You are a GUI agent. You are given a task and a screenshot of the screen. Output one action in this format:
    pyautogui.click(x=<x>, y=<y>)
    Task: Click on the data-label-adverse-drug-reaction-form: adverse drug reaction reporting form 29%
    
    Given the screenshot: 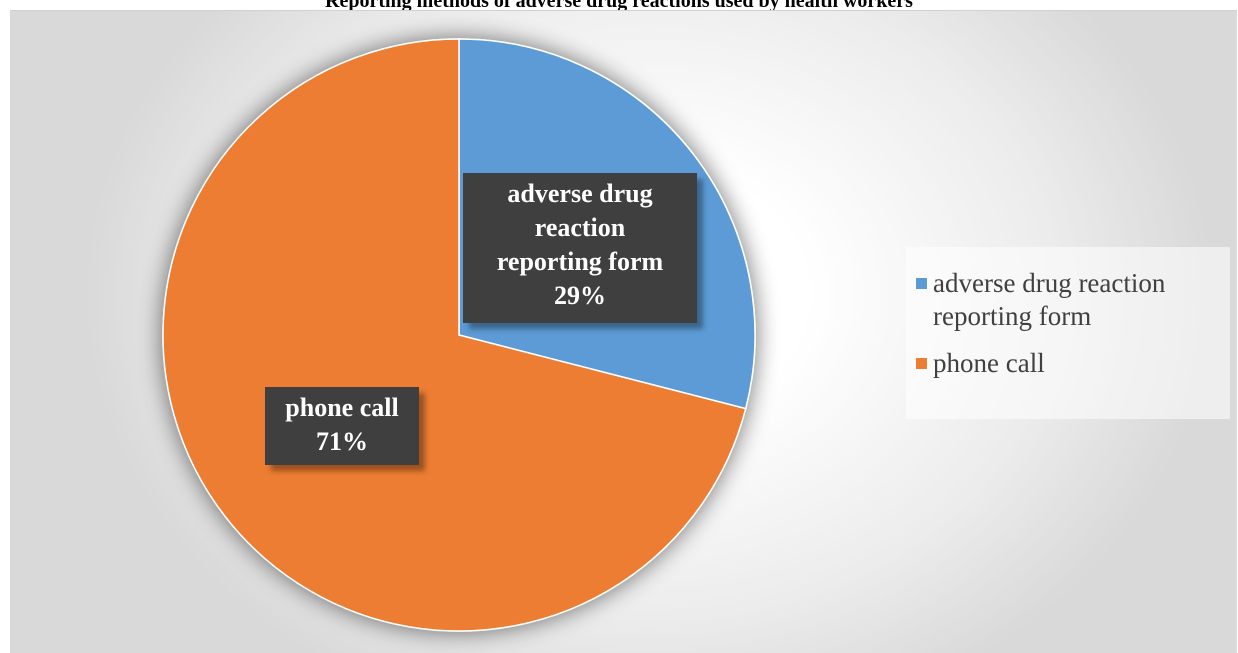 What is the action you would take?
    pyautogui.click(x=580, y=248)
    